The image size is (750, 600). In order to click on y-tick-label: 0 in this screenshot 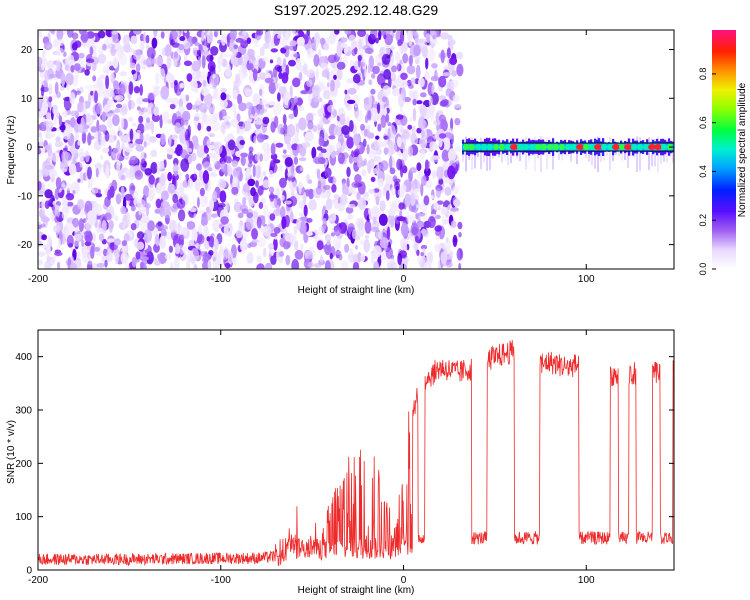, I will do `click(29, 571)`.